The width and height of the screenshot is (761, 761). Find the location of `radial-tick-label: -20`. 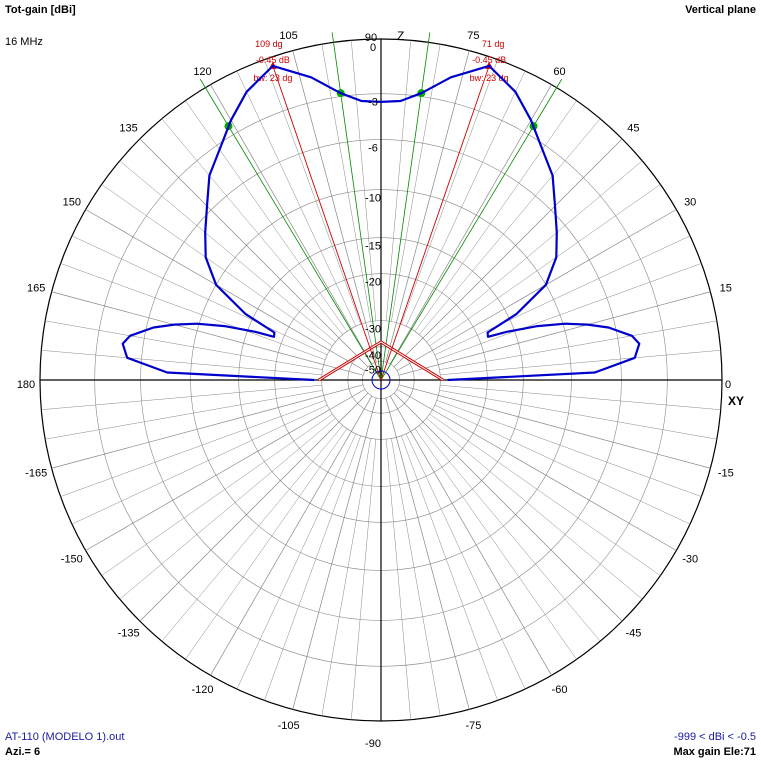

radial-tick-label: -20 is located at coordinates (373, 283).